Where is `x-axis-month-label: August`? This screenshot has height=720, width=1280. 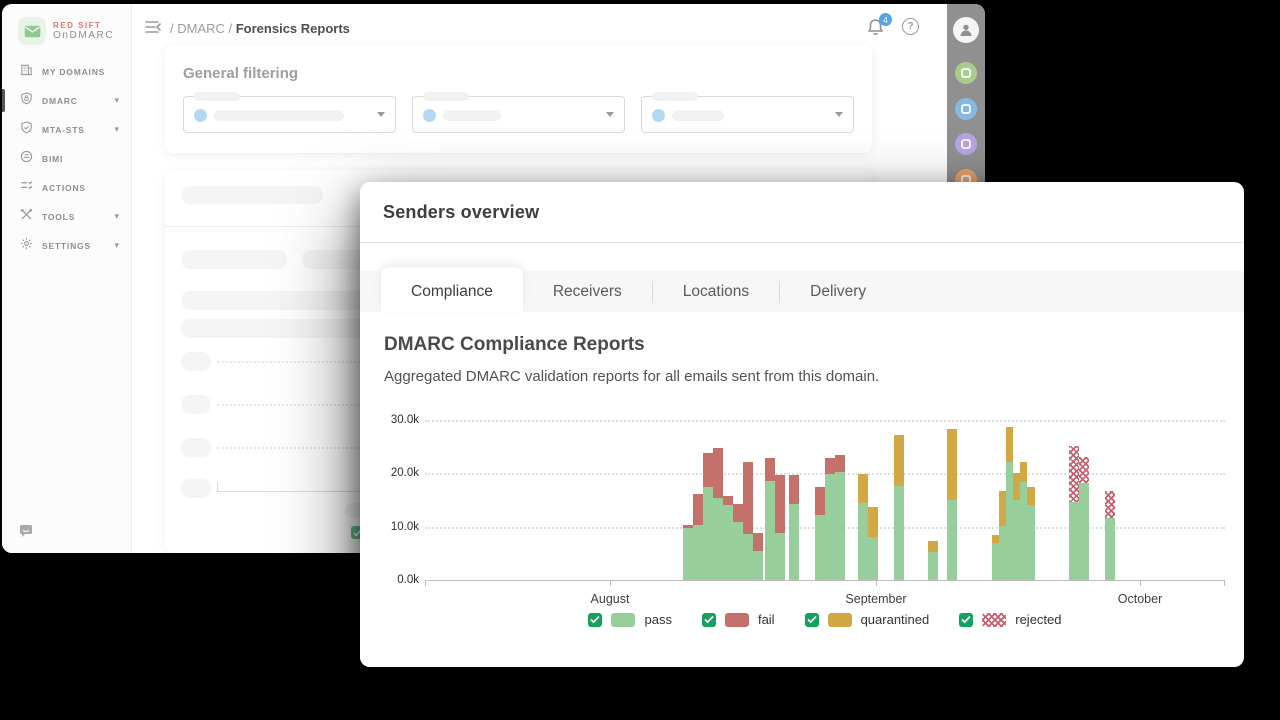 x-axis-month-label: August is located at coordinates (610, 599).